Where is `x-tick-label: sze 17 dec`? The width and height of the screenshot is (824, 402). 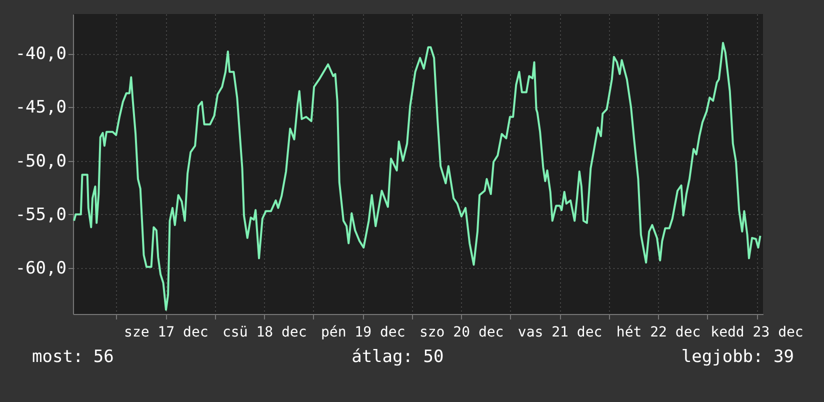 x-tick-label: sze 17 dec is located at coordinates (166, 332).